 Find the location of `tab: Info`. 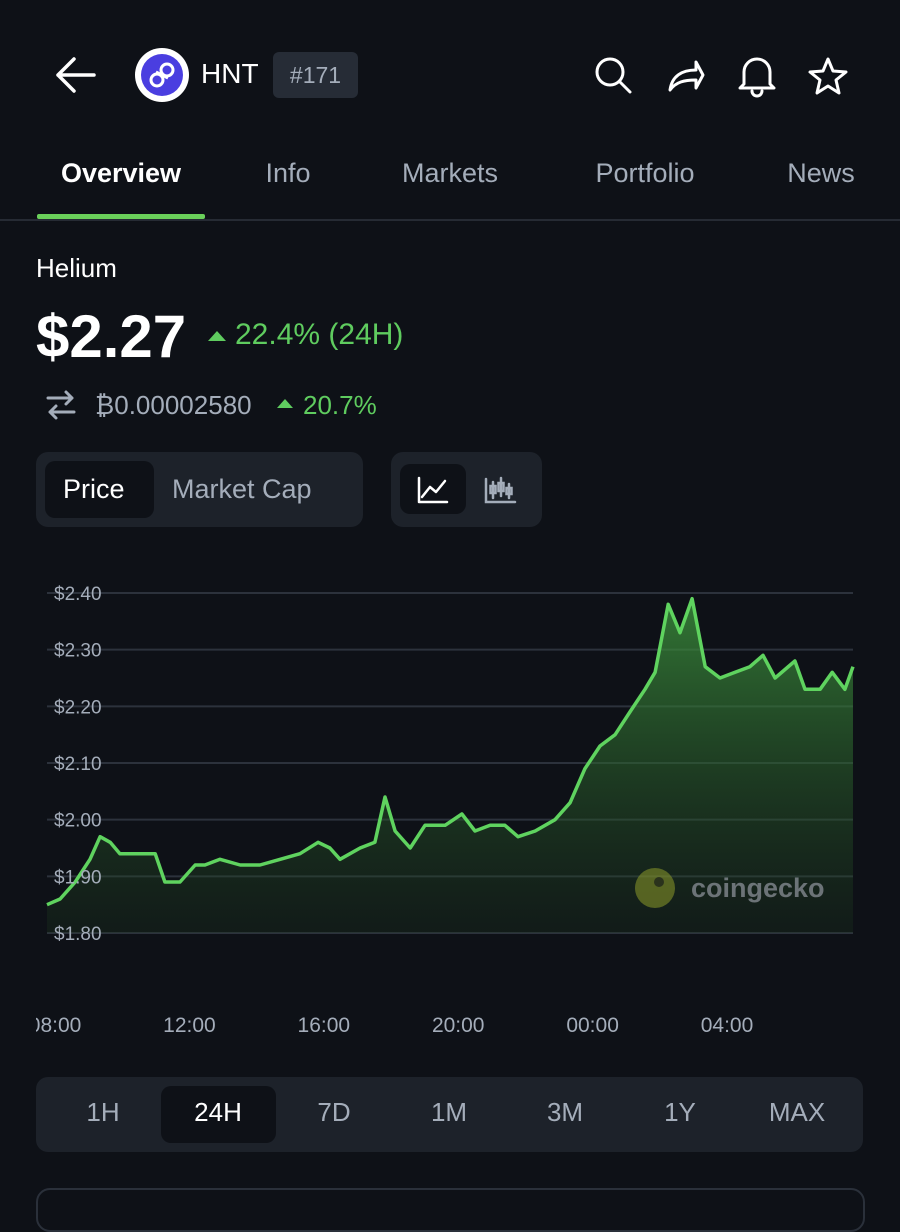

tab: Info is located at coordinates (288, 173).